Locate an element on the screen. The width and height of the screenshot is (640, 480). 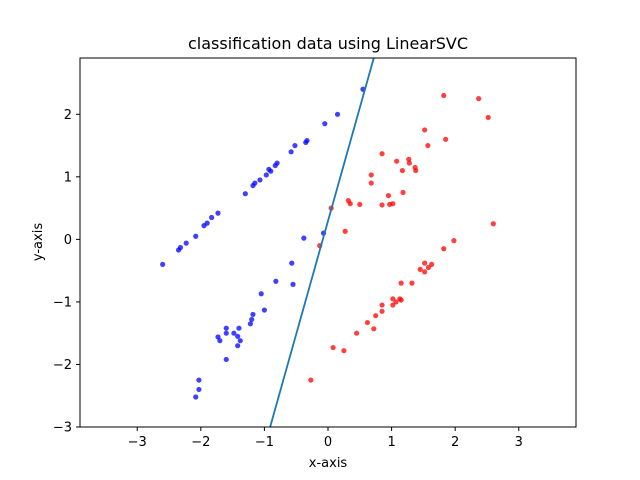
y-axis-ticks: −3 −2 −1 0 1 2 is located at coordinates (66, 272).